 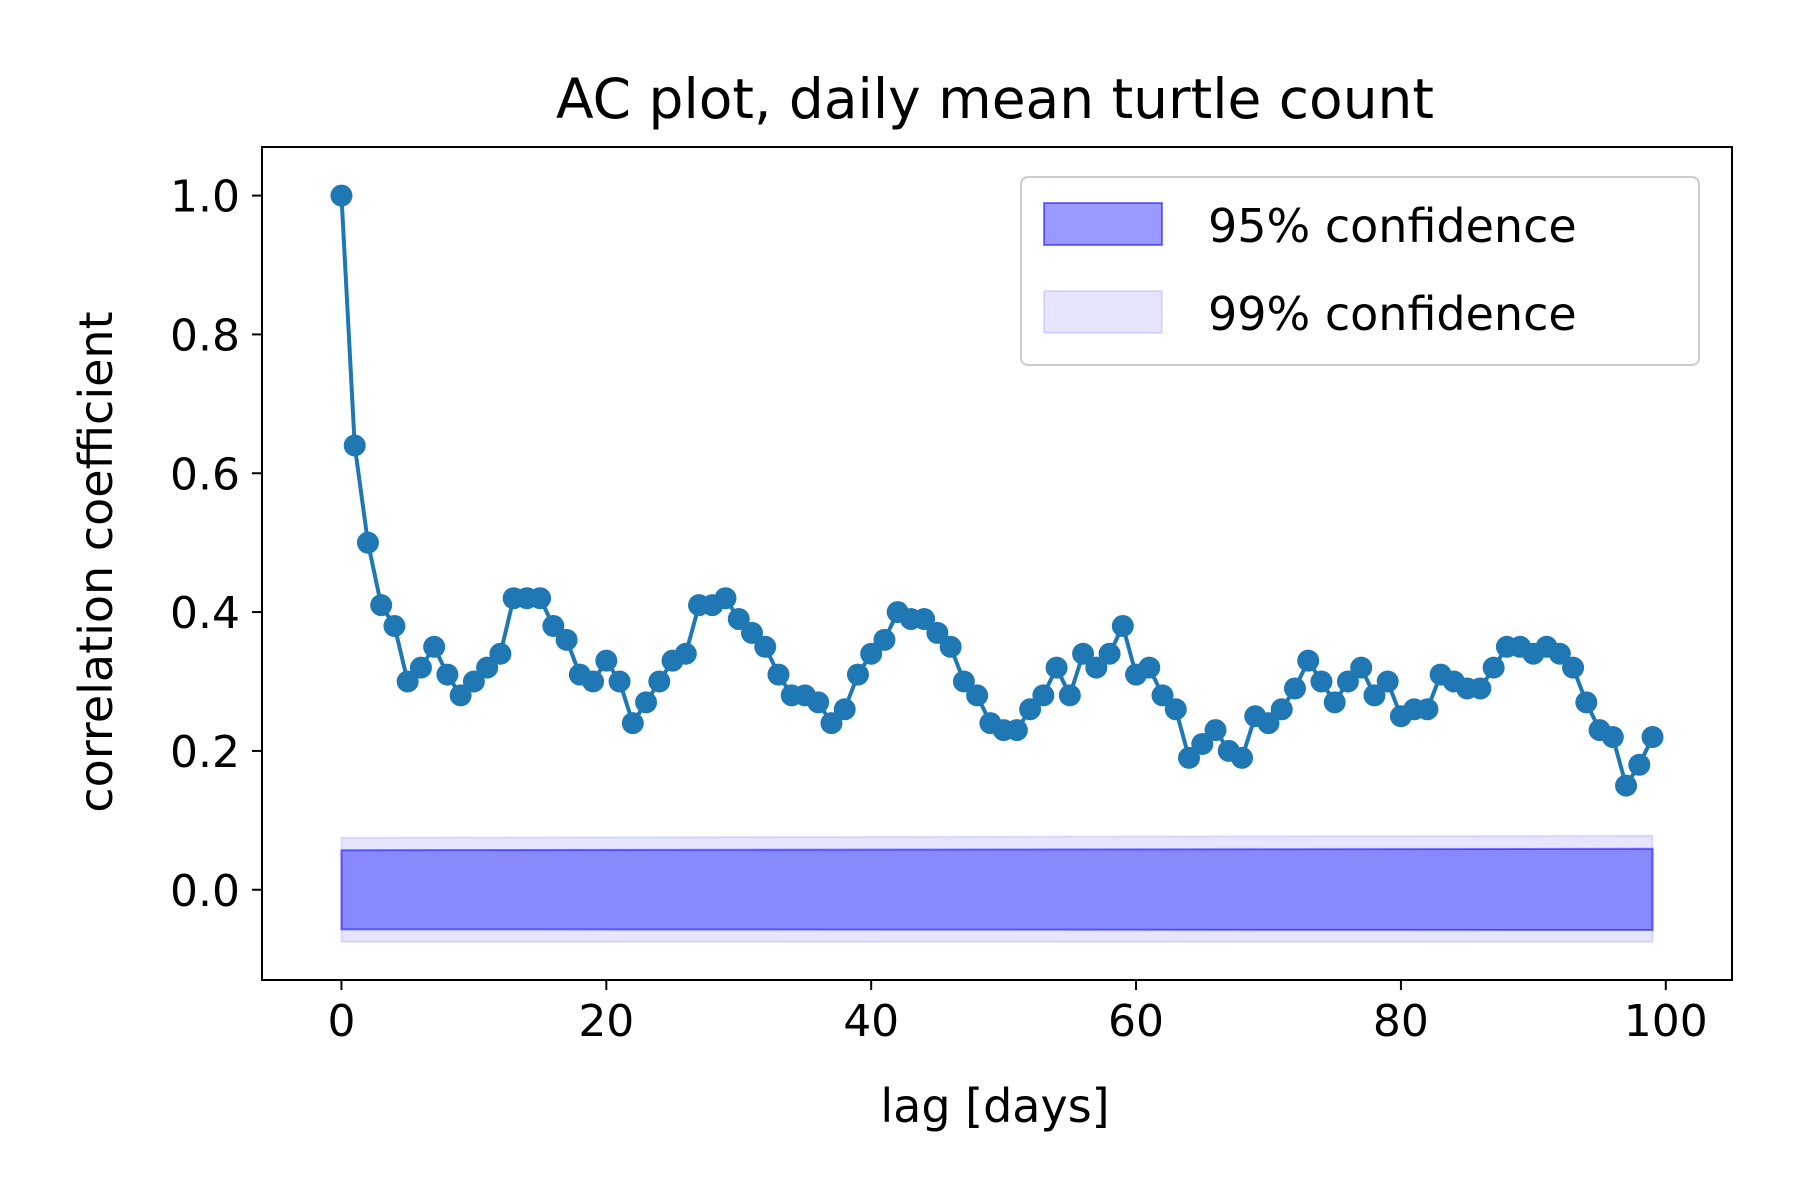 I want to click on x-axis-label: lag [days], so click(x=994, y=1106).